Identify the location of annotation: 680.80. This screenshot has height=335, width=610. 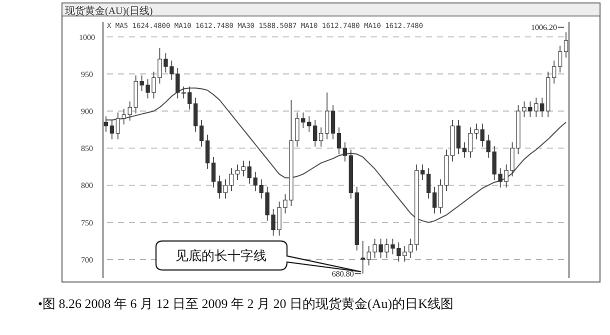
(343, 274).